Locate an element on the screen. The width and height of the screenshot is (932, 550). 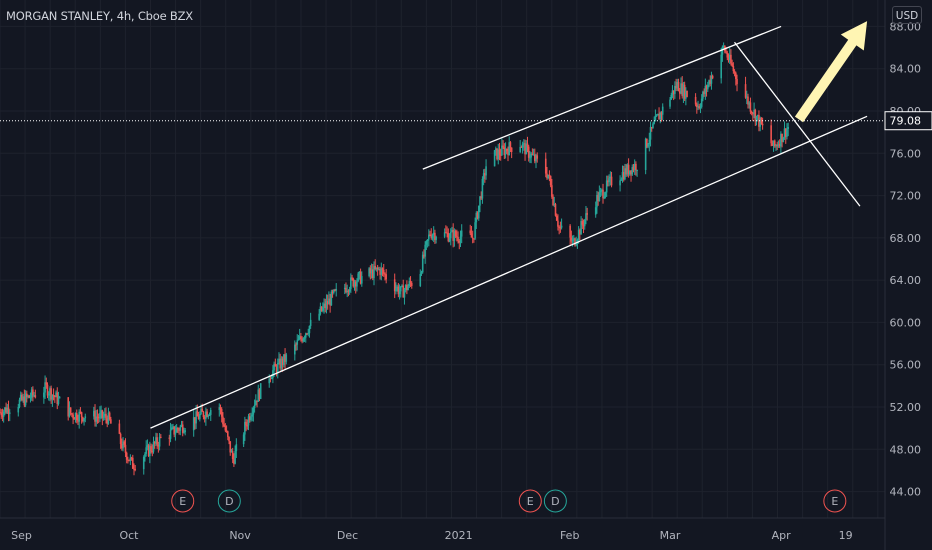
currency-button: USD is located at coordinates (907, 15).